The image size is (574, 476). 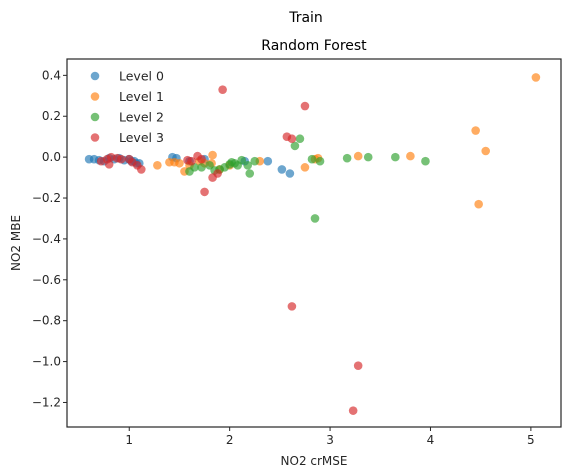 I want to click on x-axis-label: NO2 crMSE, so click(x=314, y=461).